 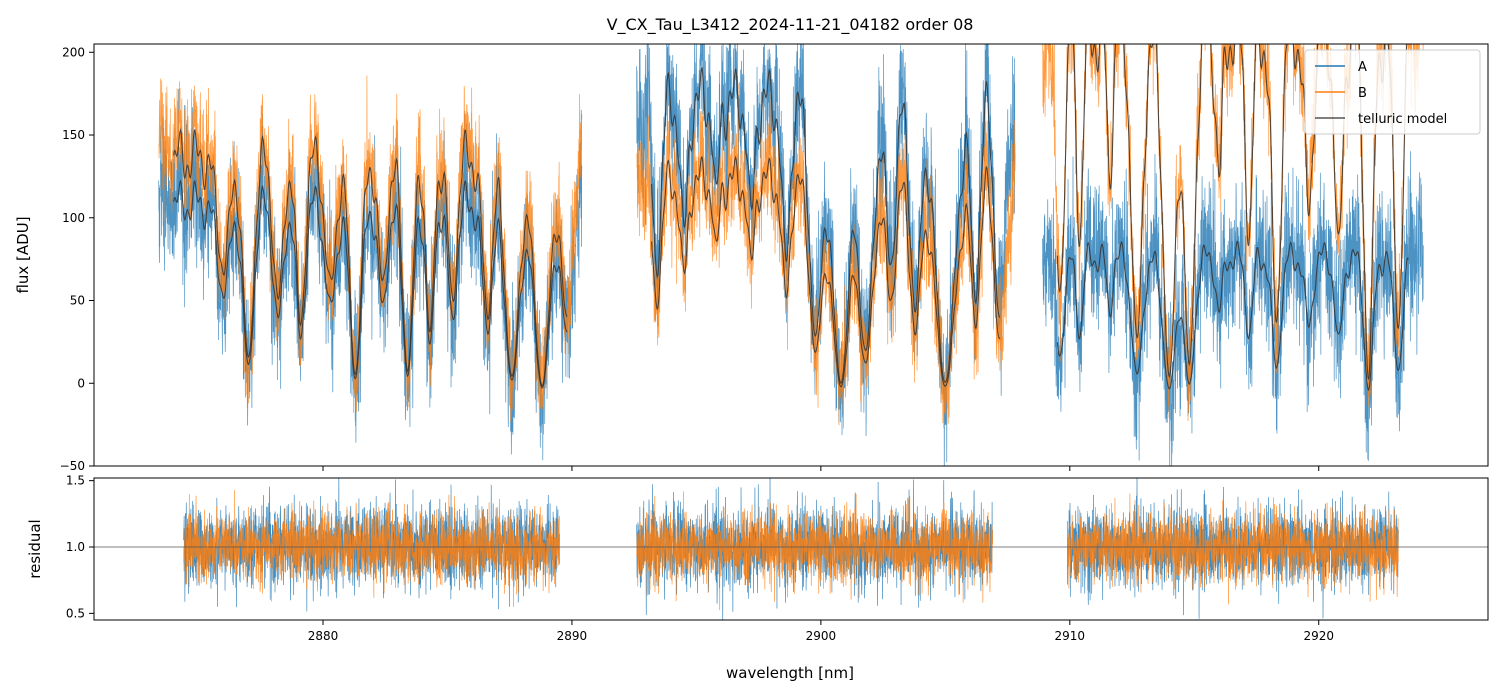 What do you see at coordinates (23, 254) in the screenshot?
I see `top-ylabel: flux [ADU]` at bounding box center [23, 254].